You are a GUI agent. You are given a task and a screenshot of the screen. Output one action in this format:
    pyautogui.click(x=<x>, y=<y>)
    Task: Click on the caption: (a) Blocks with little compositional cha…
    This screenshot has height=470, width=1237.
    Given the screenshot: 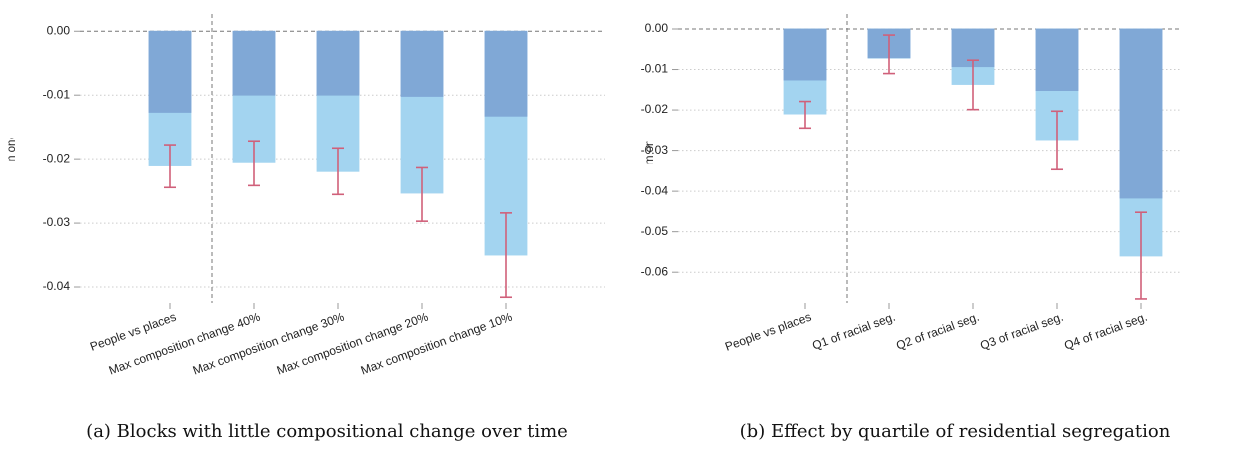 What is the action you would take?
    pyautogui.click(x=327, y=431)
    